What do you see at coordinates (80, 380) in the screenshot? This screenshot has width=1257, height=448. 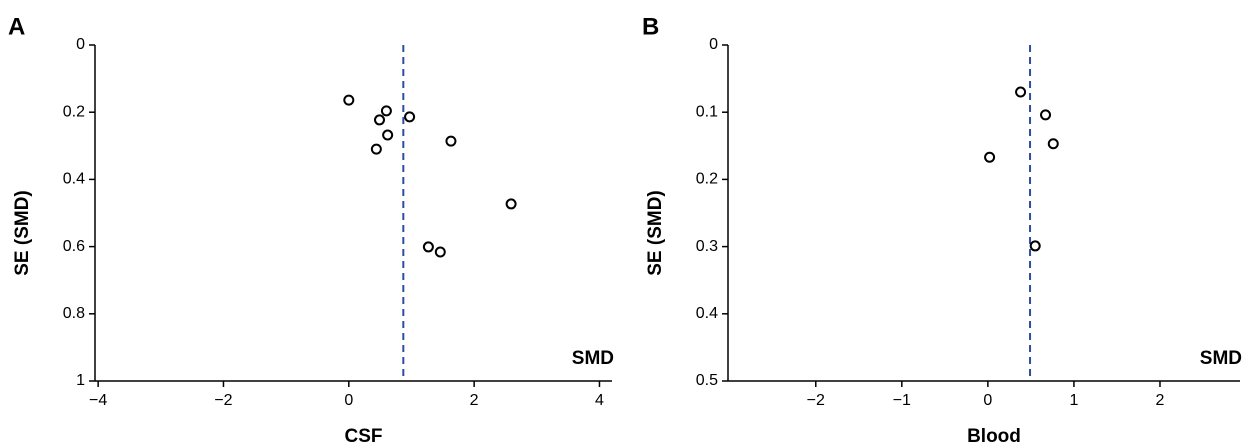 I see `y-tick-label: 1` at bounding box center [80, 380].